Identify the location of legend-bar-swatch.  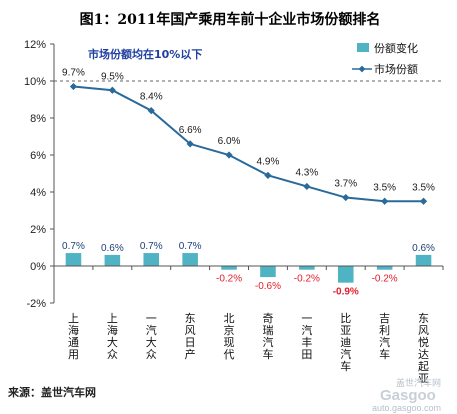
(363, 47).